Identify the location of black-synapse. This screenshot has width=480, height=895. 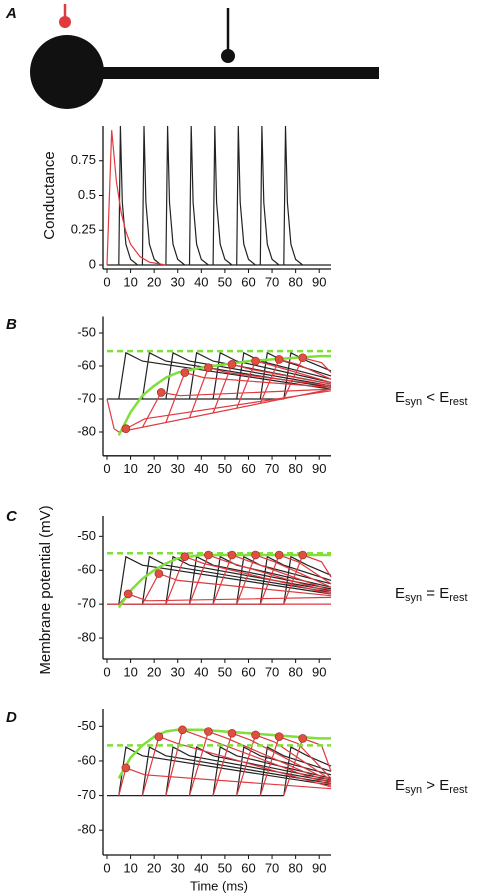
(228, 56).